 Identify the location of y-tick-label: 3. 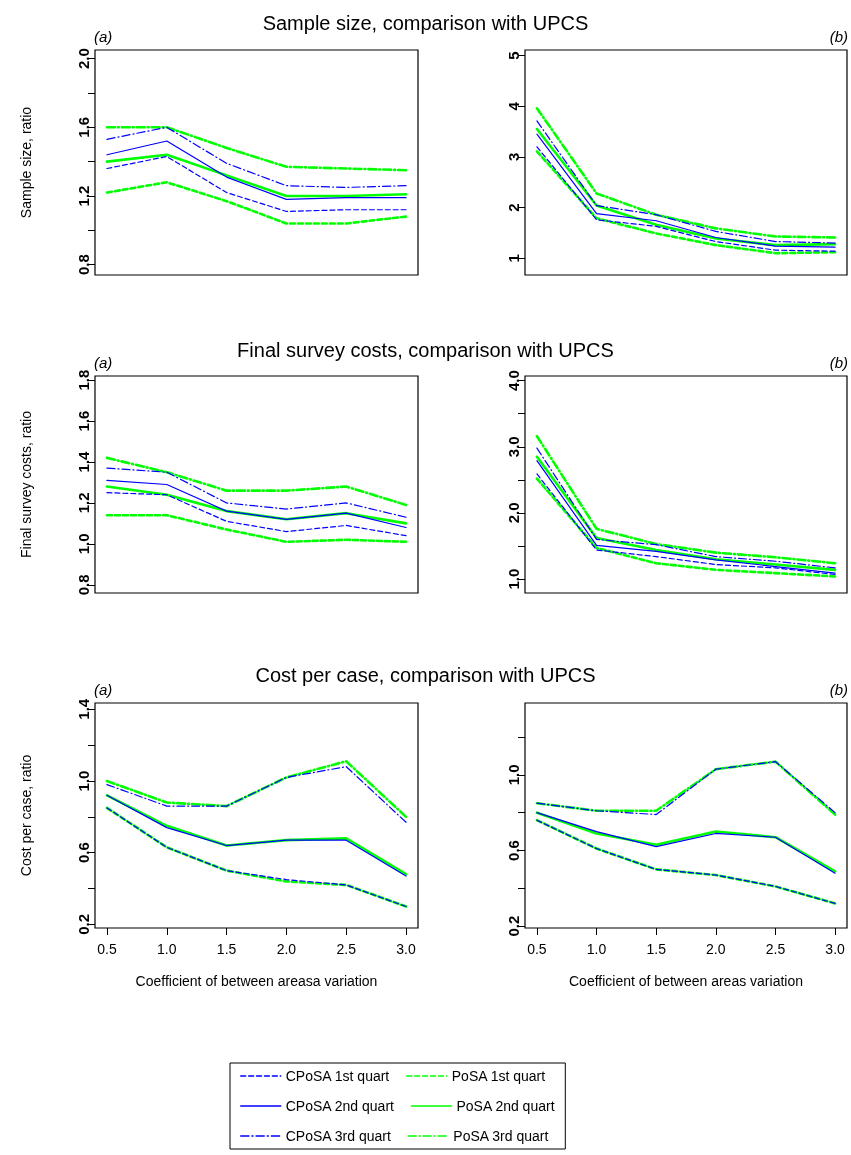
(513, 157).